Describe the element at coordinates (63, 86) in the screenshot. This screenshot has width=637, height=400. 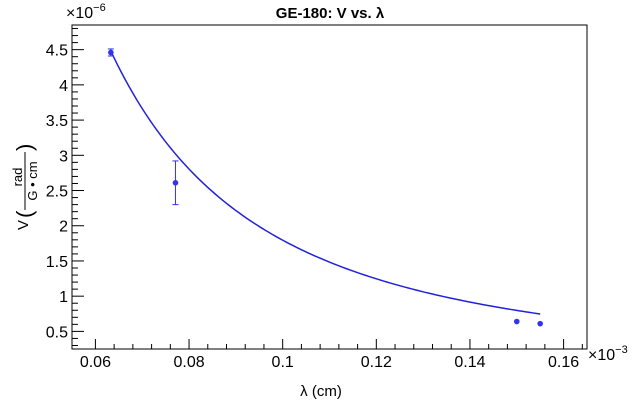
I see `y-tick-label: 4` at that location.